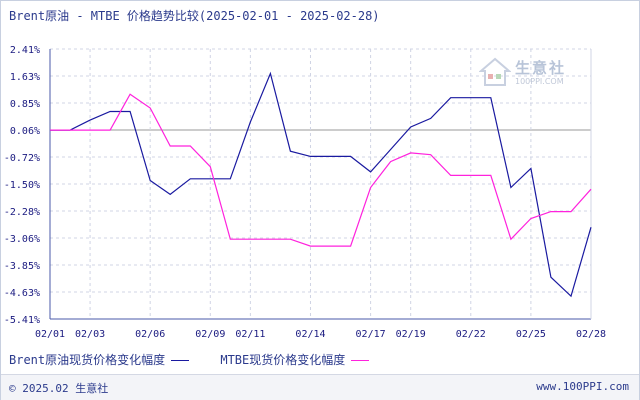 The height and width of the screenshot is (400, 640). What do you see at coordinates (22, 212) in the screenshot?
I see `y-tick-label: -2.28%` at bounding box center [22, 212].